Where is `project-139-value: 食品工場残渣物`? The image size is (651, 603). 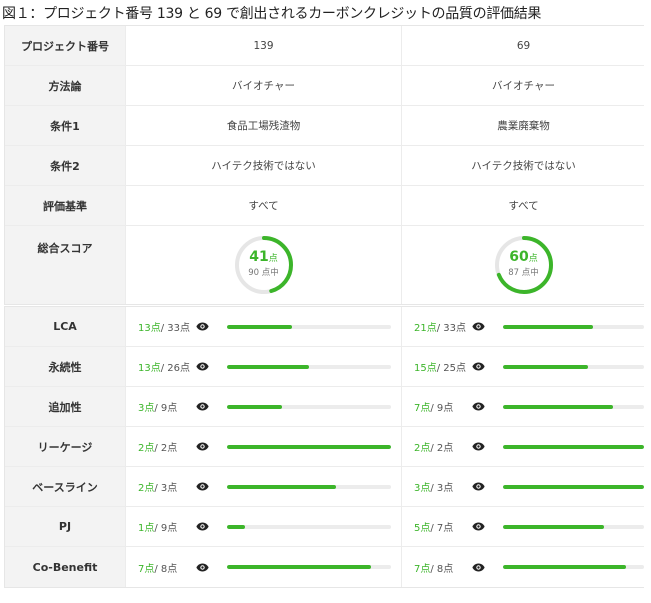
project-139-value: 食品工場残渣物 is located at coordinates (263, 125).